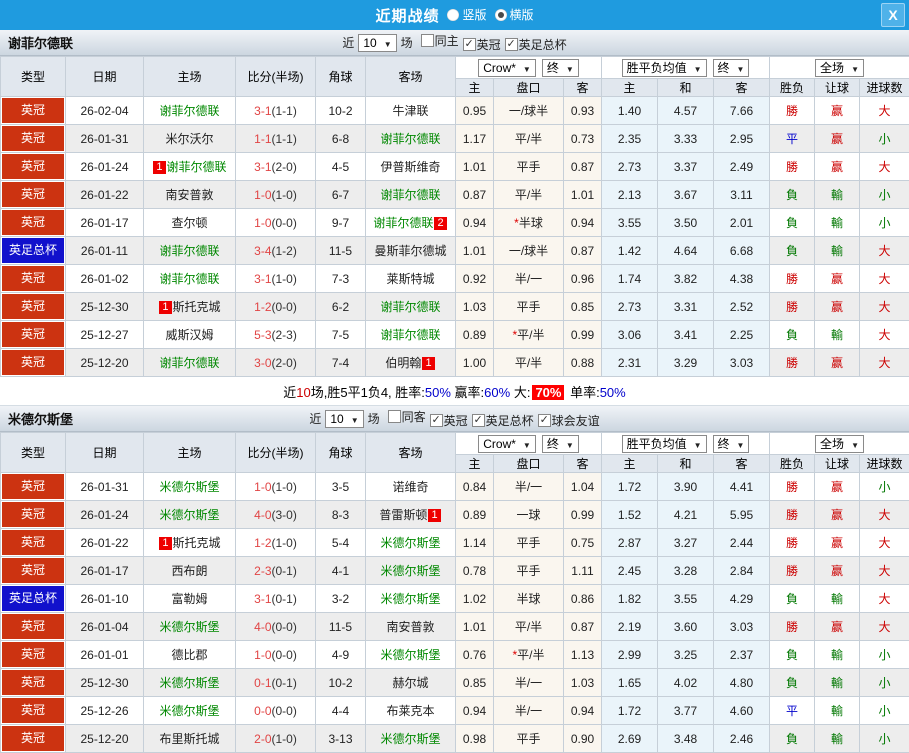  I want to click on col-result-handicap: 让球, so click(837, 88).